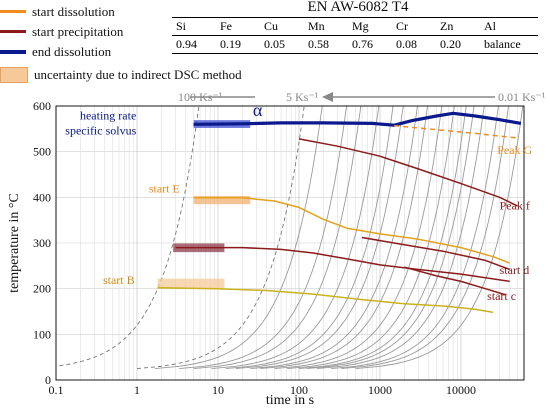  I want to click on annotation-label: Peak f, so click(515, 206).